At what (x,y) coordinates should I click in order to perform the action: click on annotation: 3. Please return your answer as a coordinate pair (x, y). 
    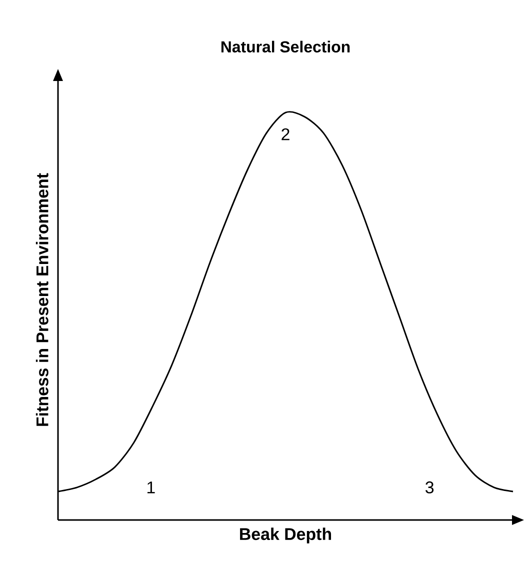
    Looking at the image, I should click on (430, 487).